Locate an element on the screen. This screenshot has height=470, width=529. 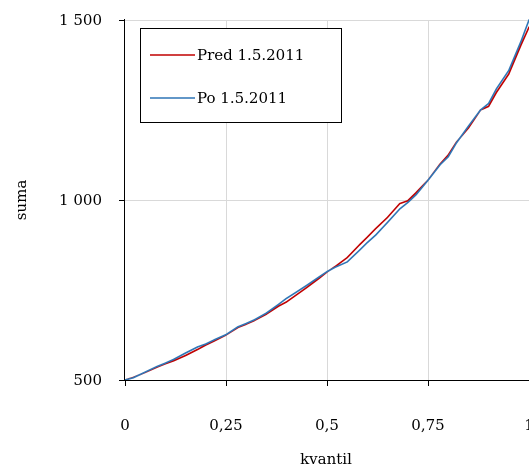
legend-item-pred: Pred 1.5.2011 is located at coordinates (227, 55).